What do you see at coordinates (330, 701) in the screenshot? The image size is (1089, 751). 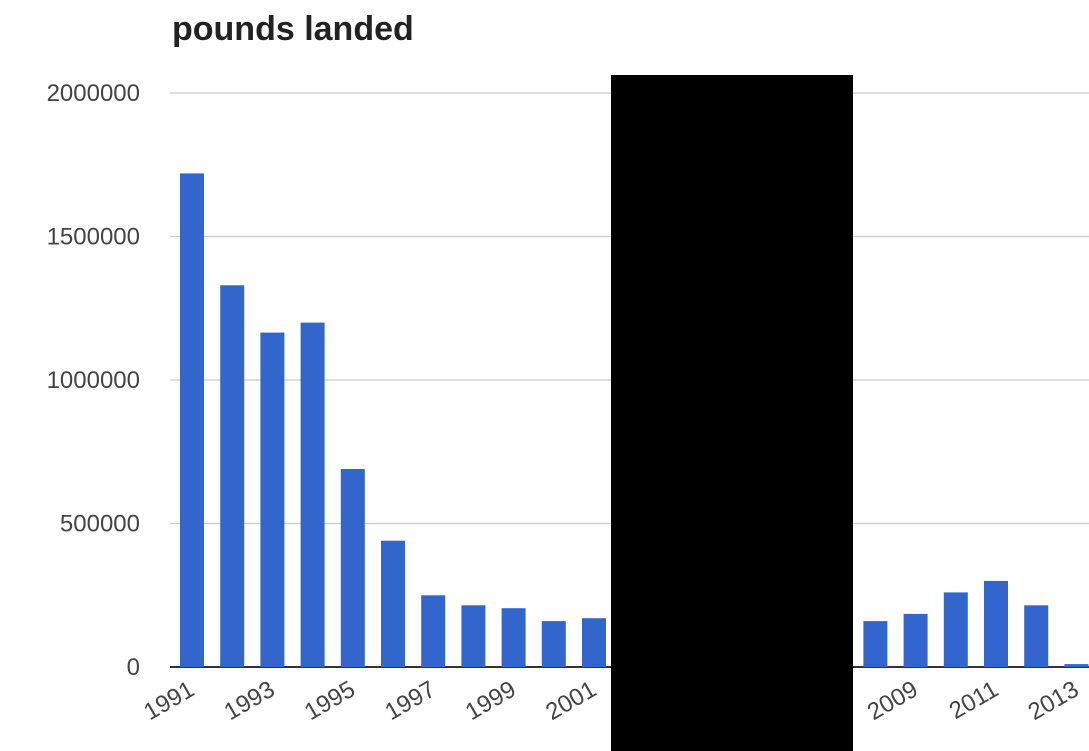 I see `x-tick-label: 1995` at bounding box center [330, 701].